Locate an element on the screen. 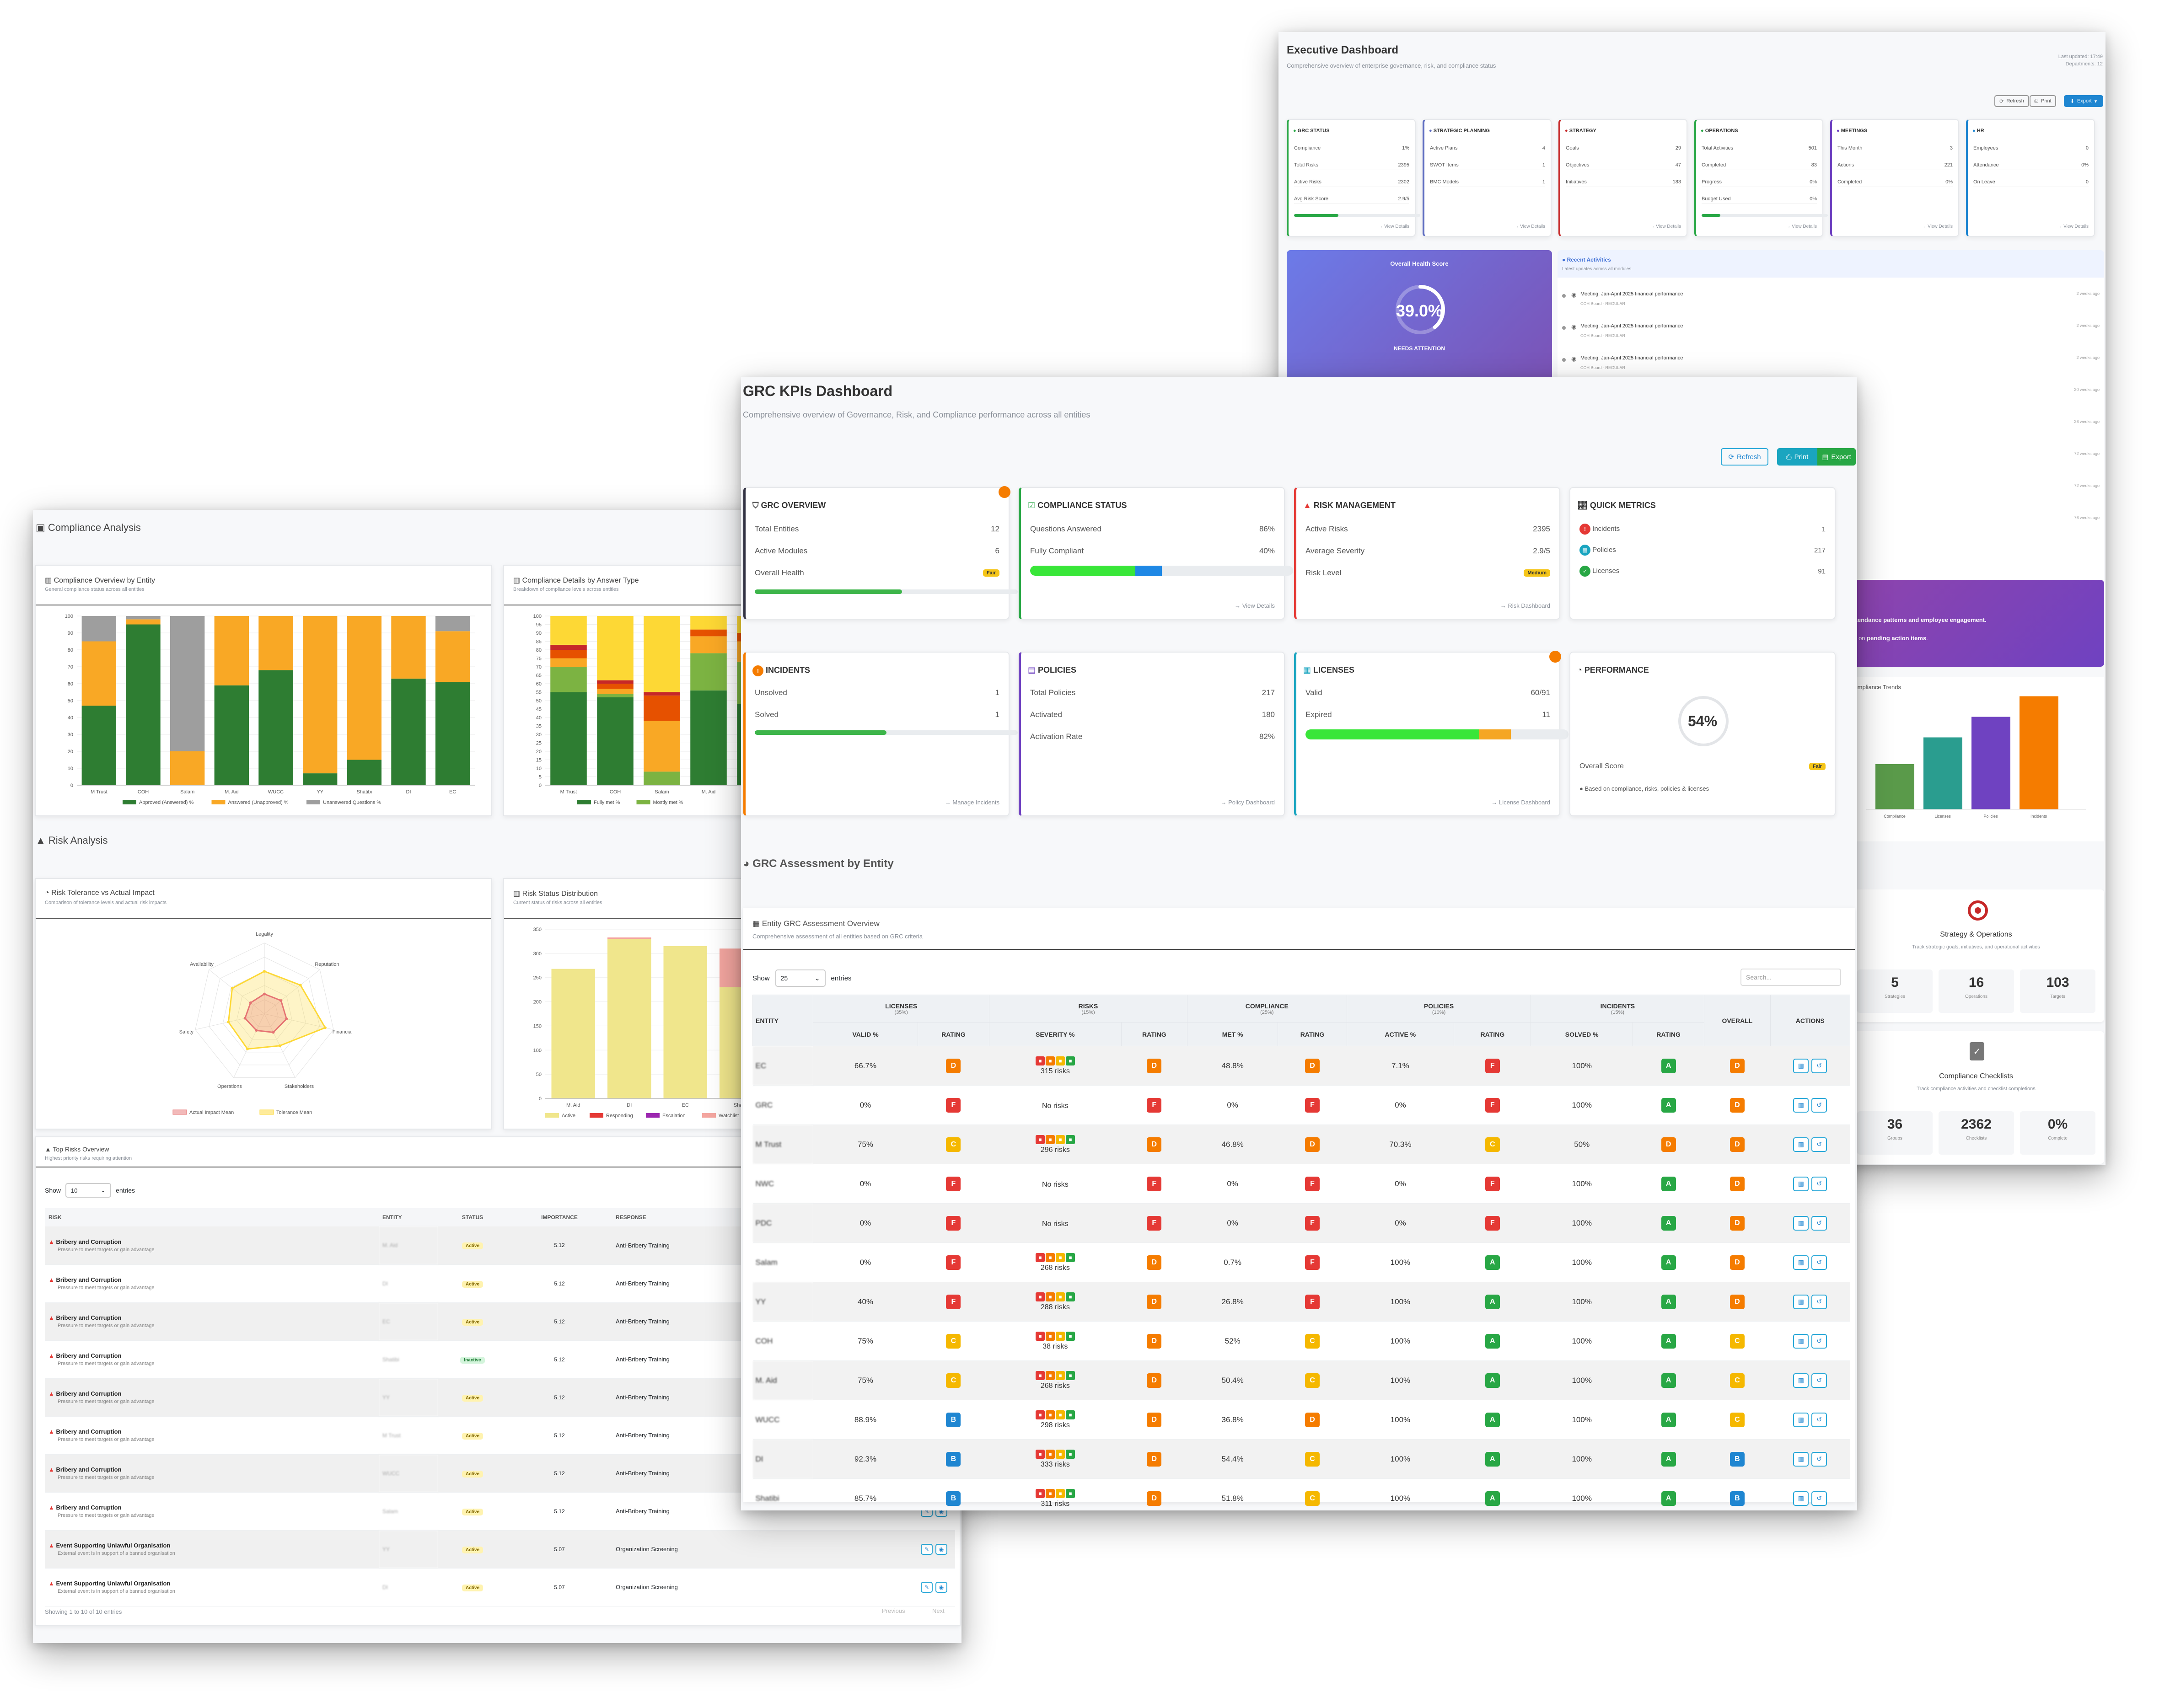 This screenshot has width=2170, height=1708. next-page-button: Next is located at coordinates (939, 1610).